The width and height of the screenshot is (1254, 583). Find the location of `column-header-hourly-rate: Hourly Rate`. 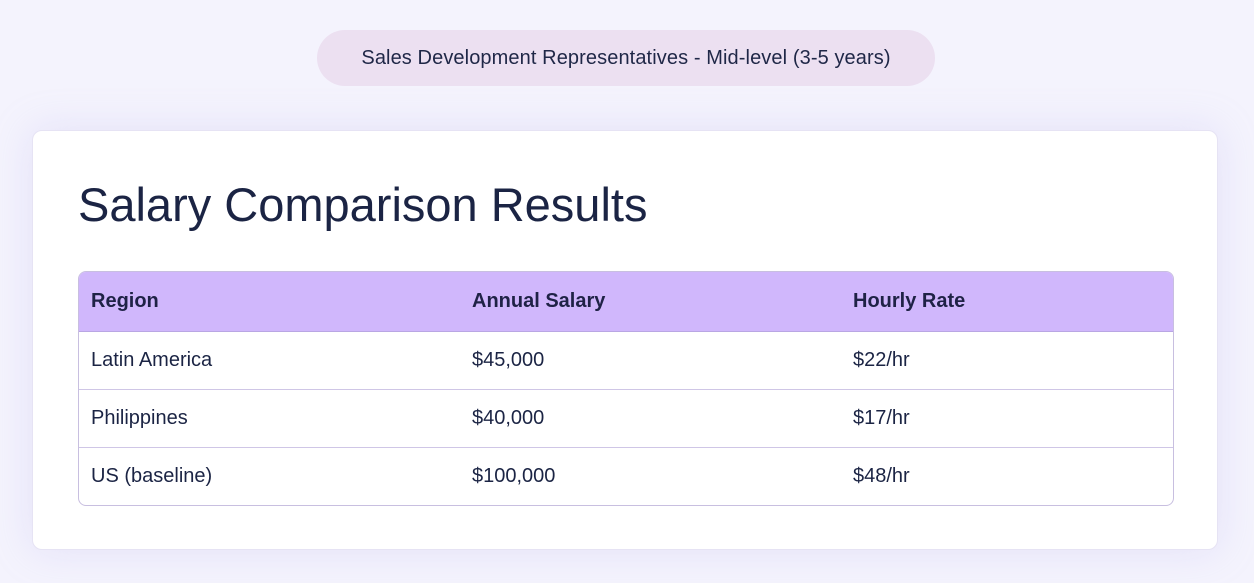

column-header-hourly-rate: Hourly Rate is located at coordinates (1007, 302).